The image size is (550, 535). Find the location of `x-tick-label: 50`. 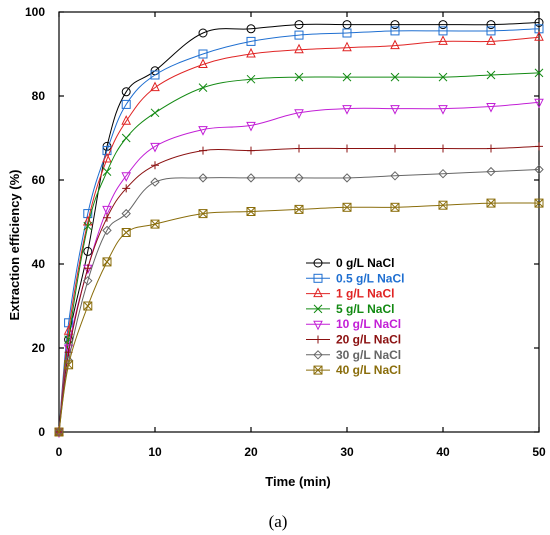

x-tick-label: 50 is located at coordinates (539, 452).